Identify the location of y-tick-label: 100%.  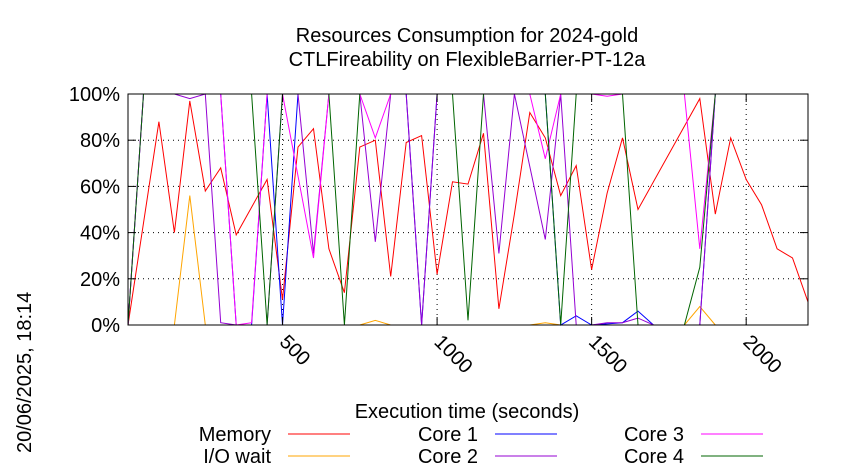
(94, 95).